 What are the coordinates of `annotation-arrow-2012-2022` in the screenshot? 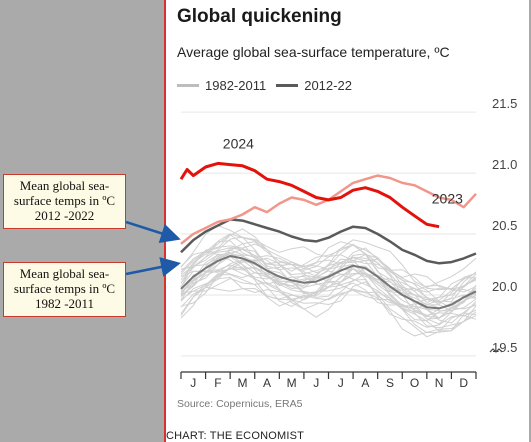 It's located at (153, 231).